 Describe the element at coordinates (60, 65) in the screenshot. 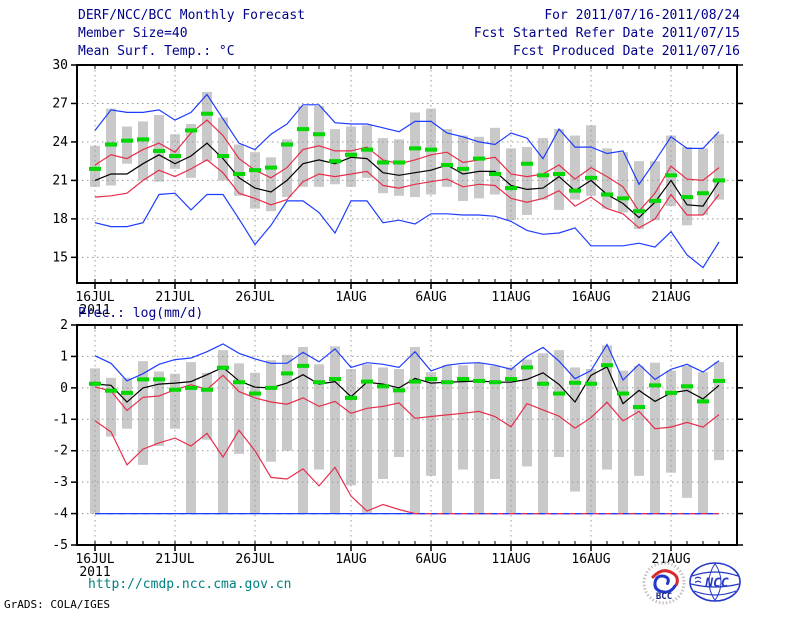

I see `y-tick-label: 30` at that location.